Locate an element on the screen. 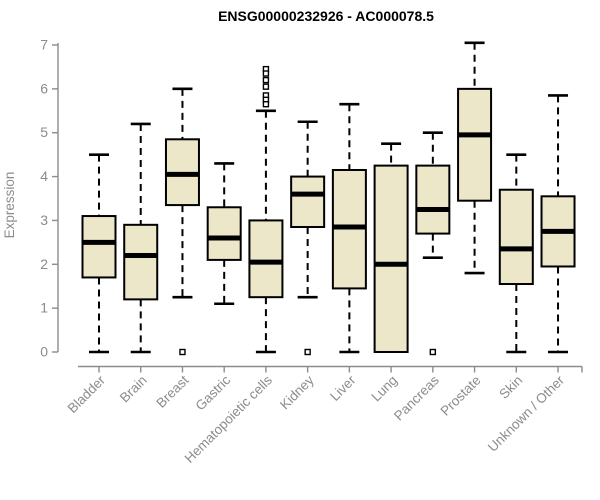 This screenshot has height=500, width=600. x-tick-label-pancreas: Pancreas is located at coordinates (416, 397).